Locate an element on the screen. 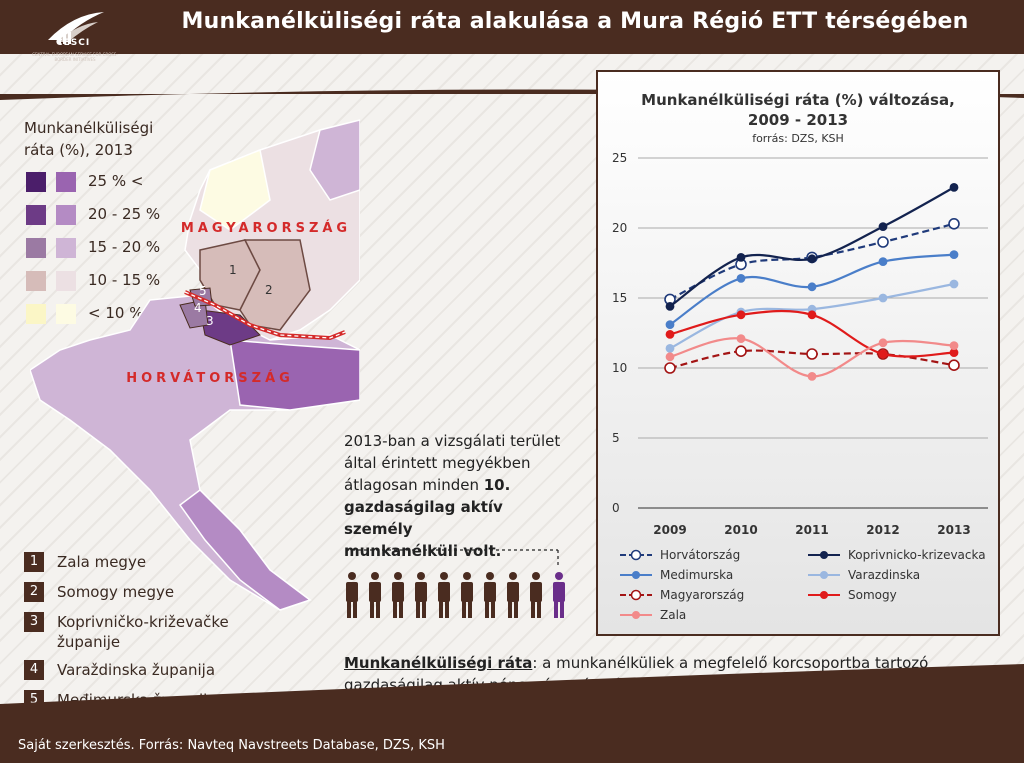 The height and width of the screenshot is (763, 1024). legend-label: Magyarország is located at coordinates (702, 595).